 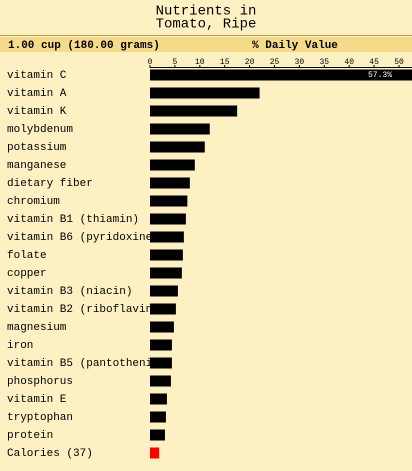 I want to click on y-tick-label: vitamin B2 (riboflavin), so click(x=83, y=310).